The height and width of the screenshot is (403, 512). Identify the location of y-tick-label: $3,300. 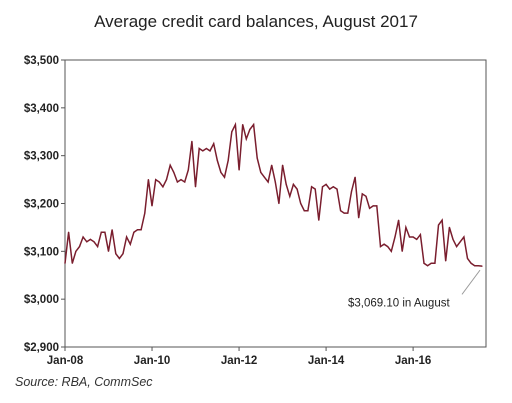
(41, 157).